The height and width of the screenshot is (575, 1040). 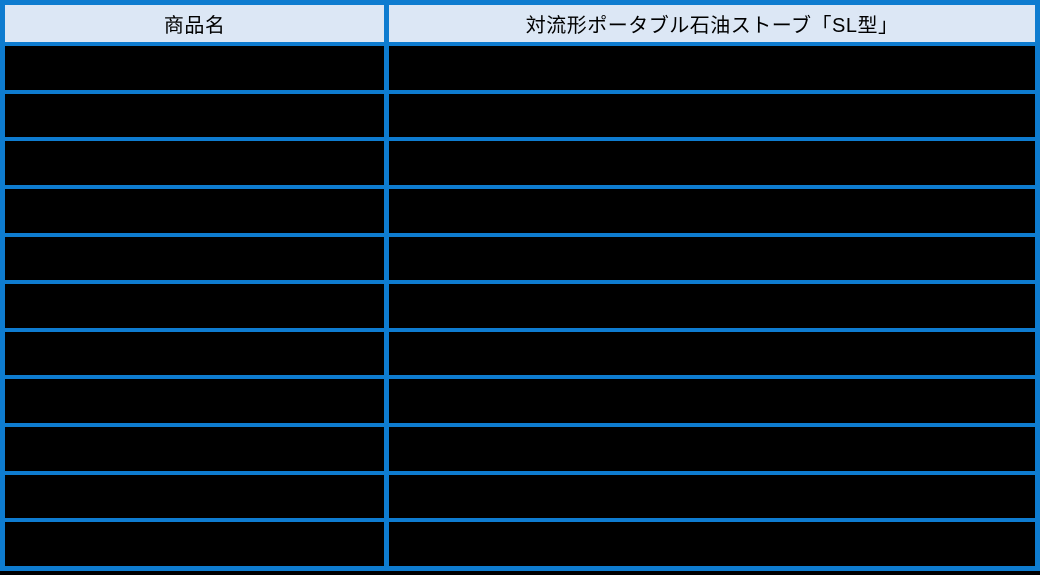 I want to click on header-product-name-value: 対流形ポータブル石油ストーブ「SL型」, so click(x=712, y=26).